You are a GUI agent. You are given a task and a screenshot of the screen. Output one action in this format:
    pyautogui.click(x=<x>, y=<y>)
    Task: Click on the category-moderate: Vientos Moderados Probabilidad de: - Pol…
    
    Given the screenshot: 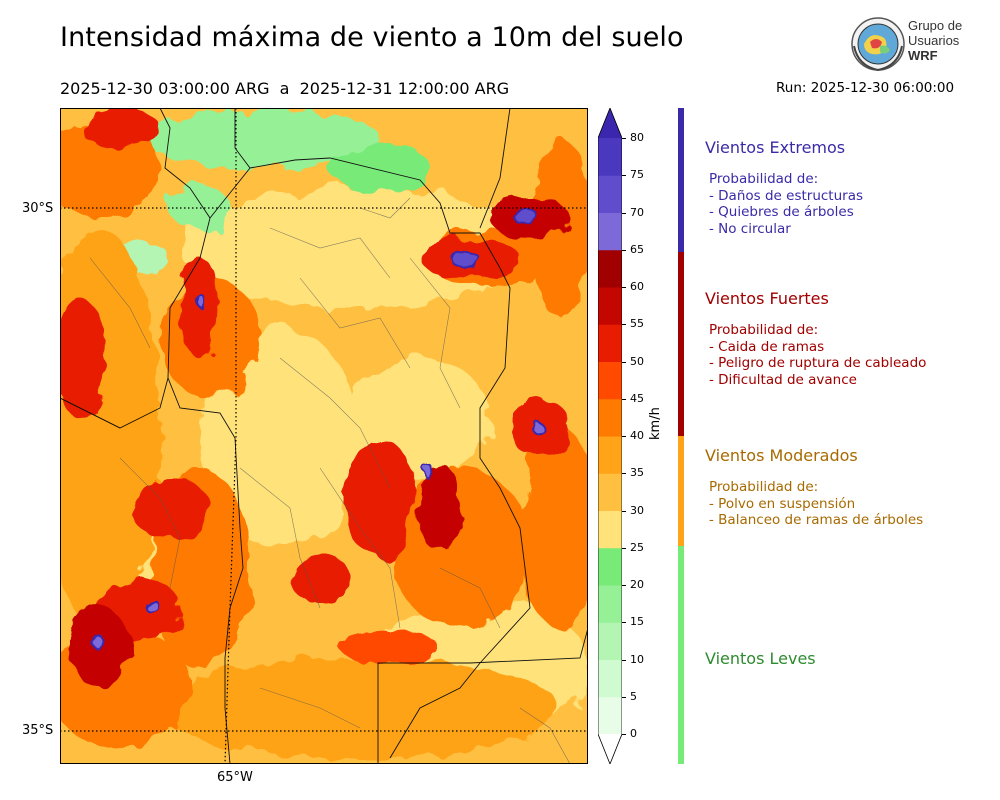 What is the action you would take?
    pyautogui.click(x=814, y=487)
    